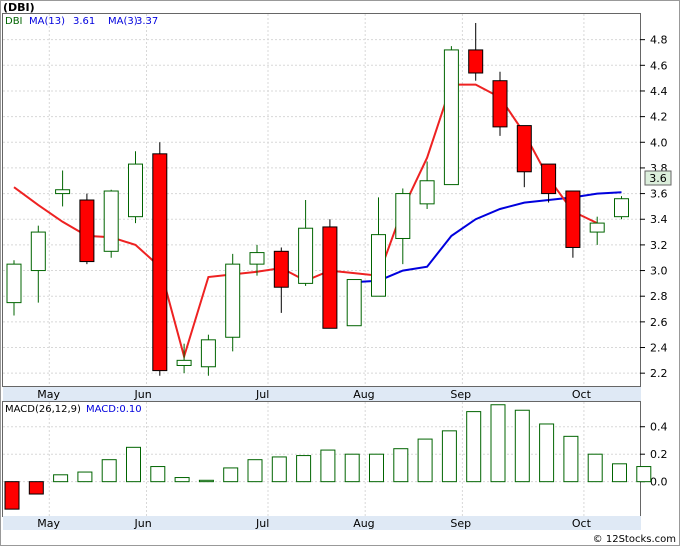 This screenshot has width=680, height=546. What do you see at coordinates (659, 373) in the screenshot?
I see `price-y-tick-label: 2.2` at bounding box center [659, 373].